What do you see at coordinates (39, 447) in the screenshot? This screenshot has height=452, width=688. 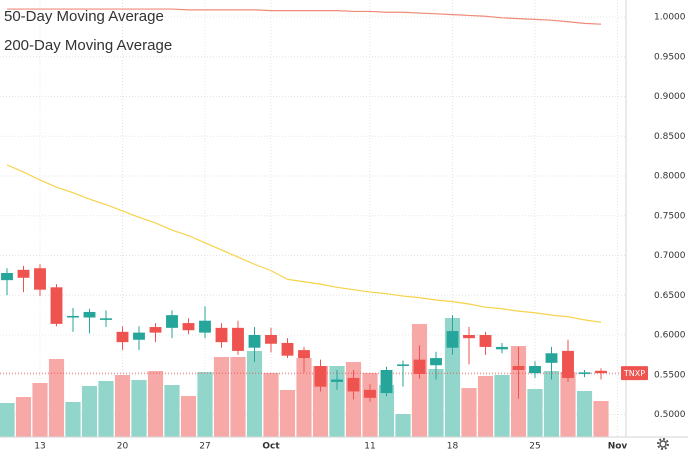 I see `x-tick-label: 13` at bounding box center [39, 447].